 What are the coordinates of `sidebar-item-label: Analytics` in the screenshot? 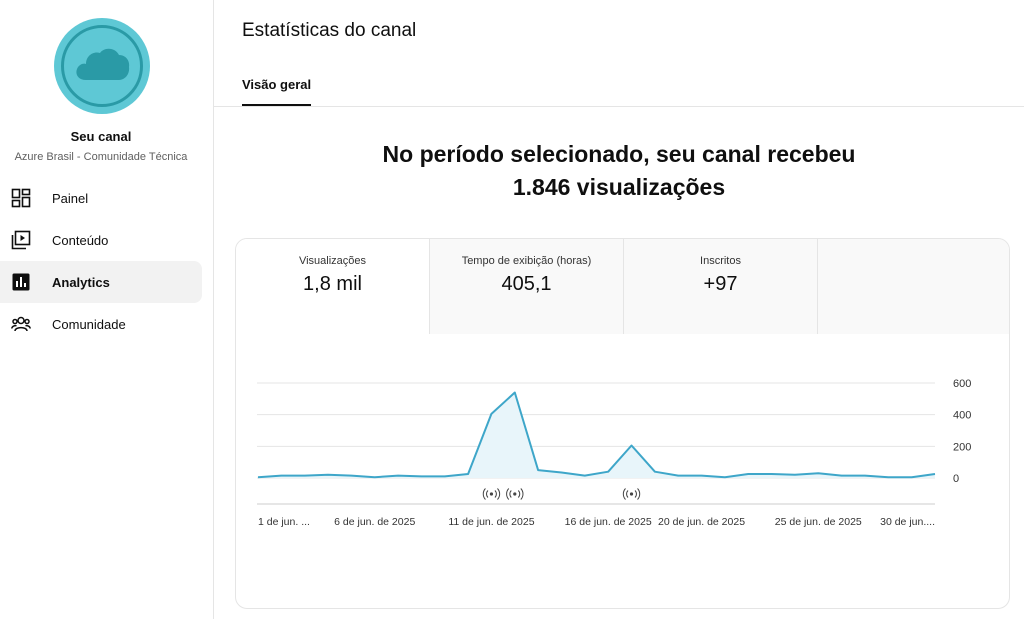 It's located at (81, 282).